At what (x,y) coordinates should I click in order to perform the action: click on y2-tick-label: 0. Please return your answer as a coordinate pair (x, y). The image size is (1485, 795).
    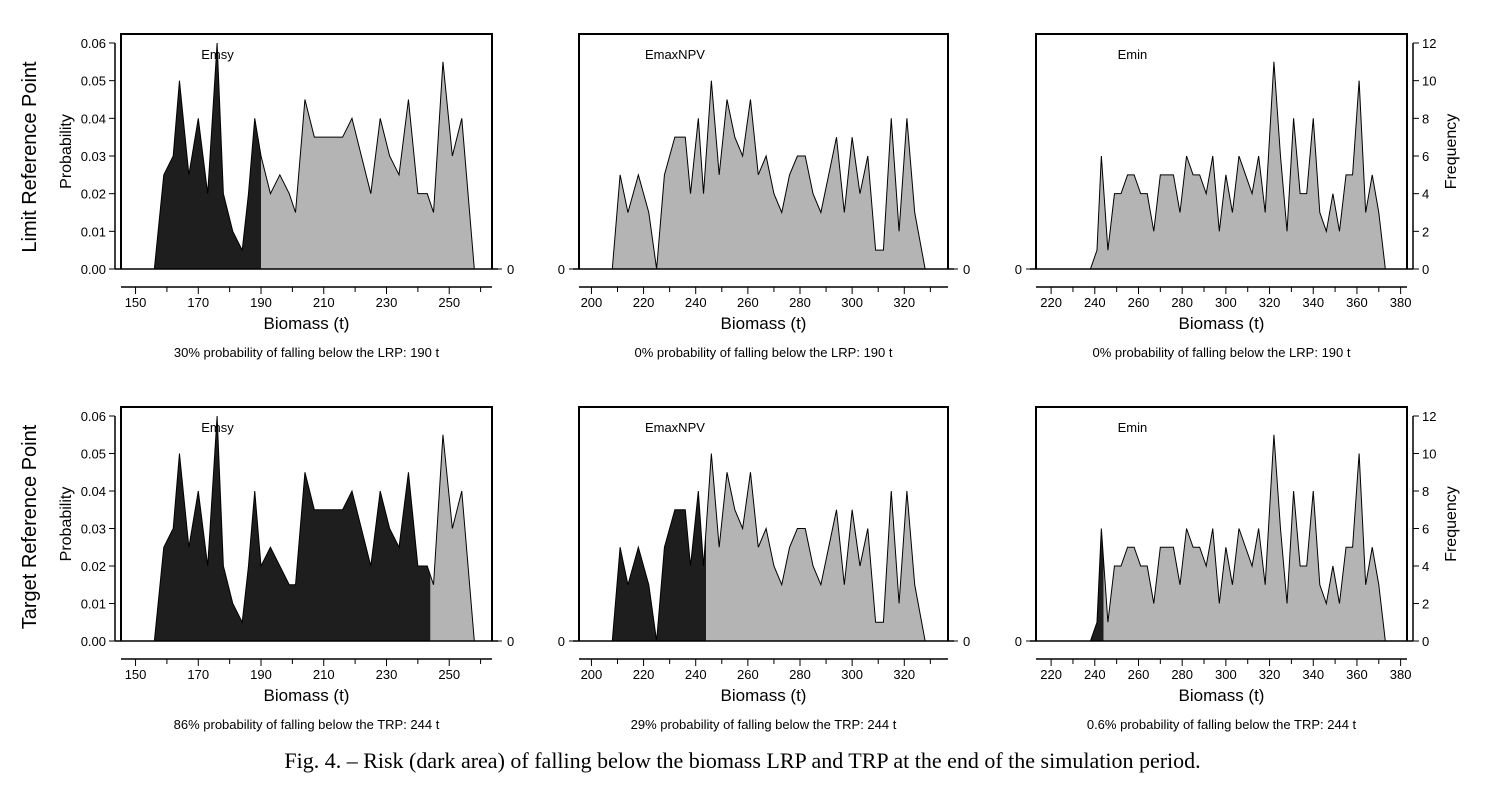
    Looking at the image, I should click on (1425, 269).